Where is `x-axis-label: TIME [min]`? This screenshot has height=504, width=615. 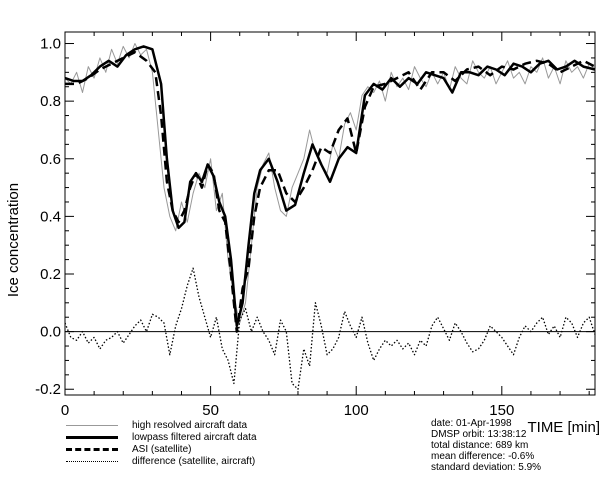 x-axis-label: TIME [min] is located at coordinates (563, 427).